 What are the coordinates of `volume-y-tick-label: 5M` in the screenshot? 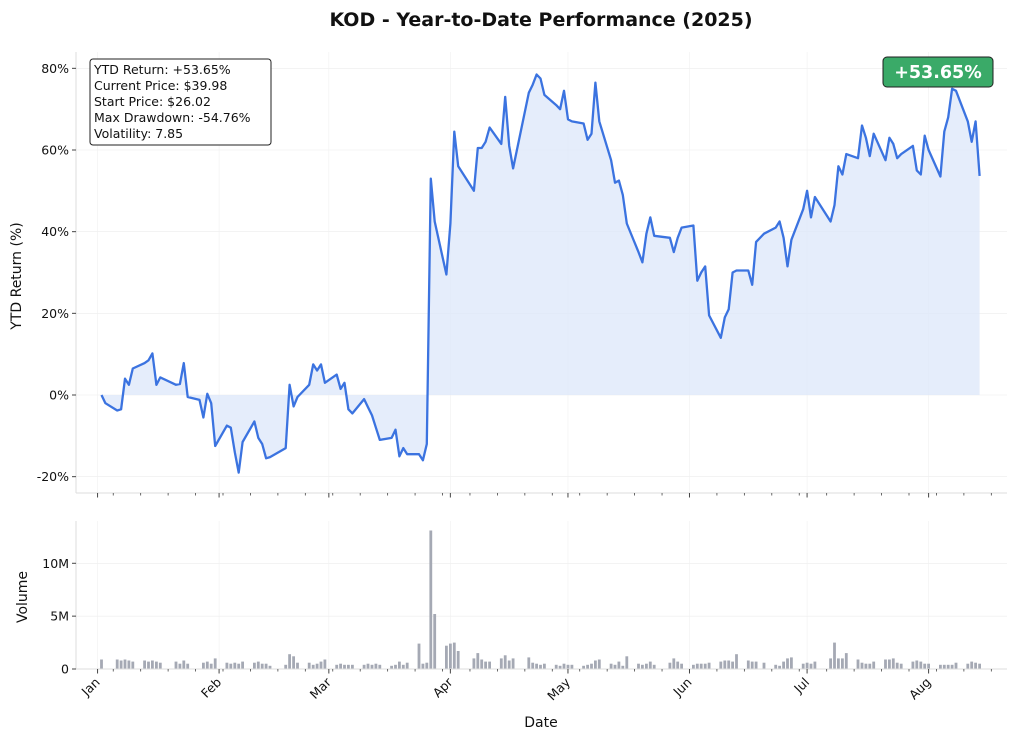 It's located at (59, 616).